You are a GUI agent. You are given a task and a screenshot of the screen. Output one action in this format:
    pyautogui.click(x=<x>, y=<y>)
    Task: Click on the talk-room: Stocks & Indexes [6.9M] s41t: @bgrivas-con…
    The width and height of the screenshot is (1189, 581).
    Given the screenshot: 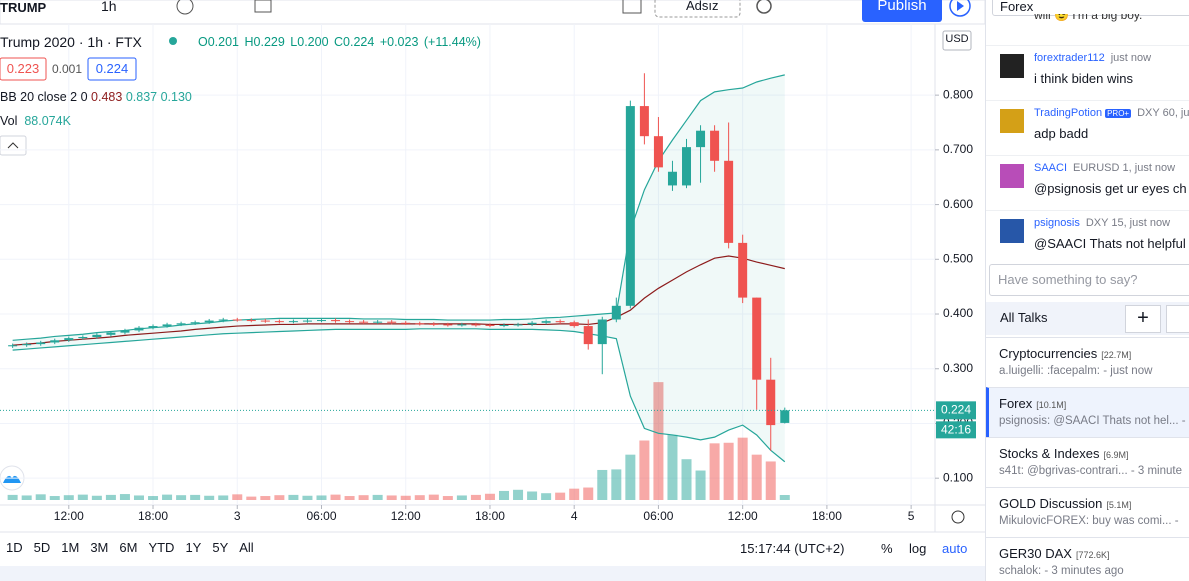 What is the action you would take?
    pyautogui.click(x=1087, y=462)
    